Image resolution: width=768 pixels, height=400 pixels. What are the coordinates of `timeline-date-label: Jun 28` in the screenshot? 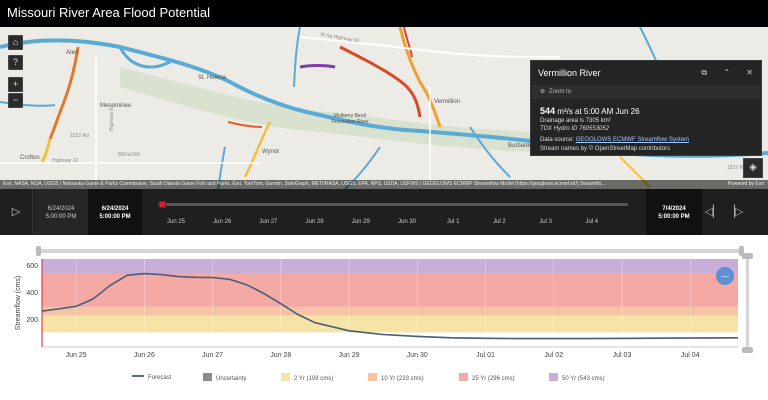 It's located at (314, 222).